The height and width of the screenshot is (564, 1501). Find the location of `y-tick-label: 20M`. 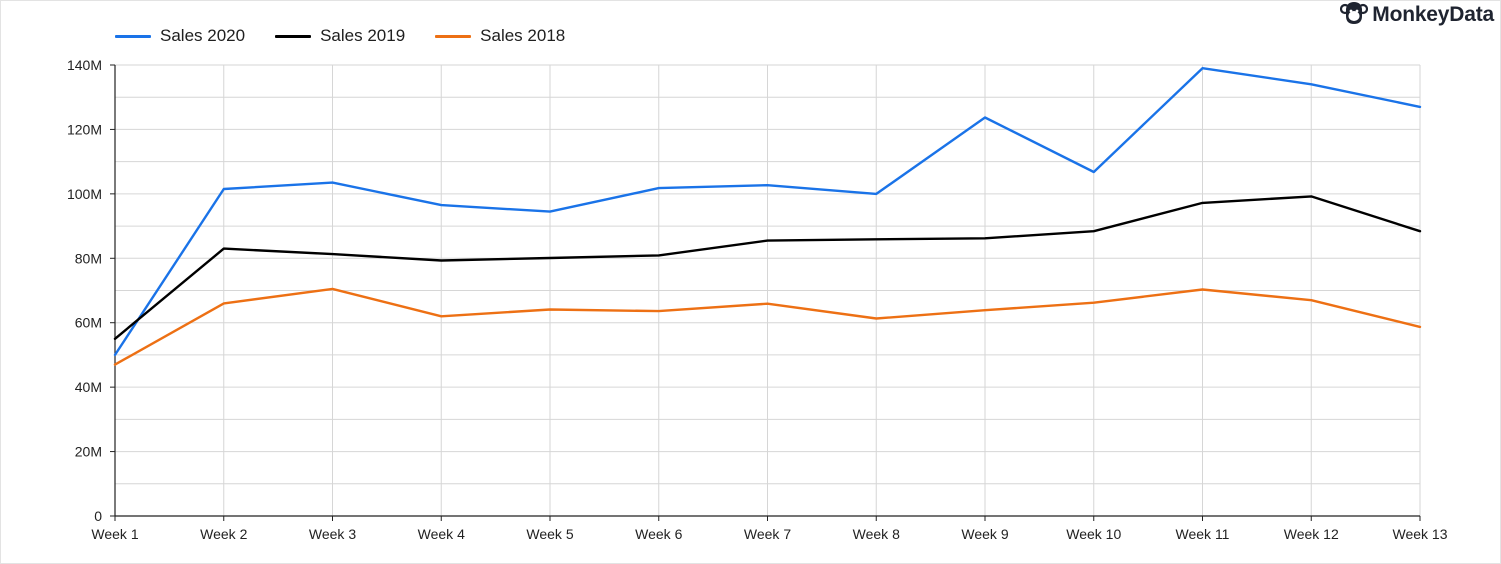

y-tick-label: 20M is located at coordinates (88, 452).